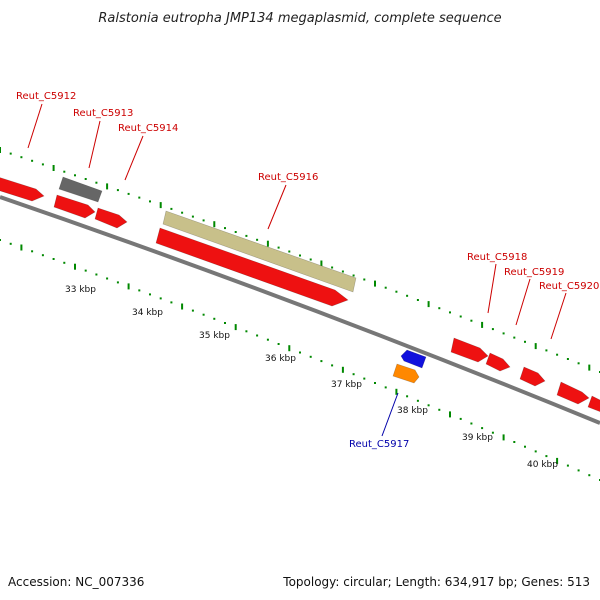 The width and height of the screenshot is (600, 600). I want to click on kbp-label: 36 kbp, so click(280, 359).